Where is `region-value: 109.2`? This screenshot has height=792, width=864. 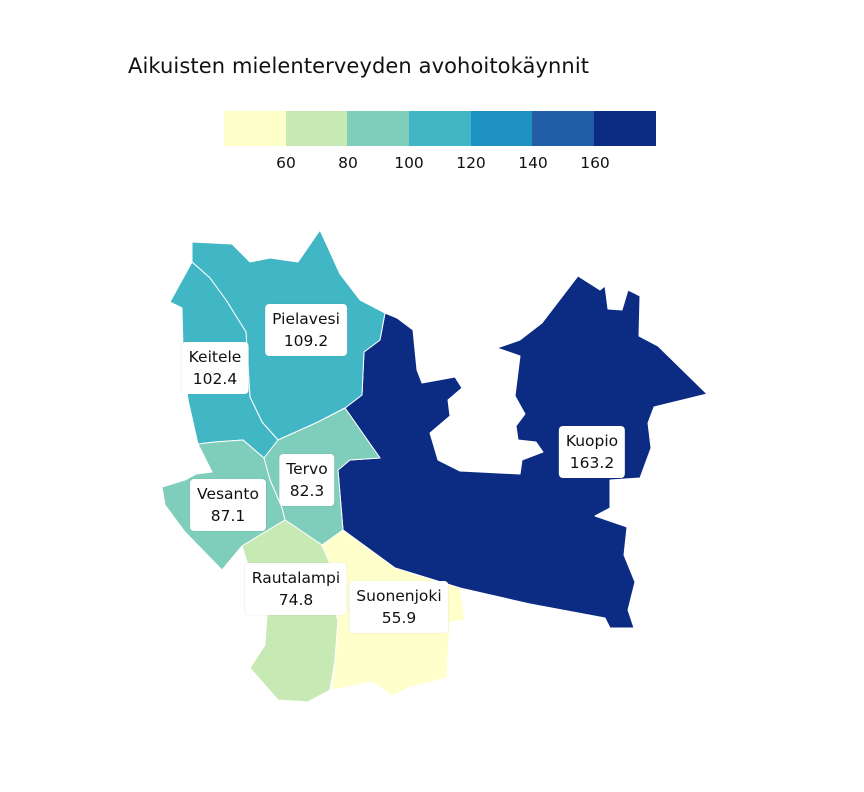
region-value: 109.2 is located at coordinates (306, 341).